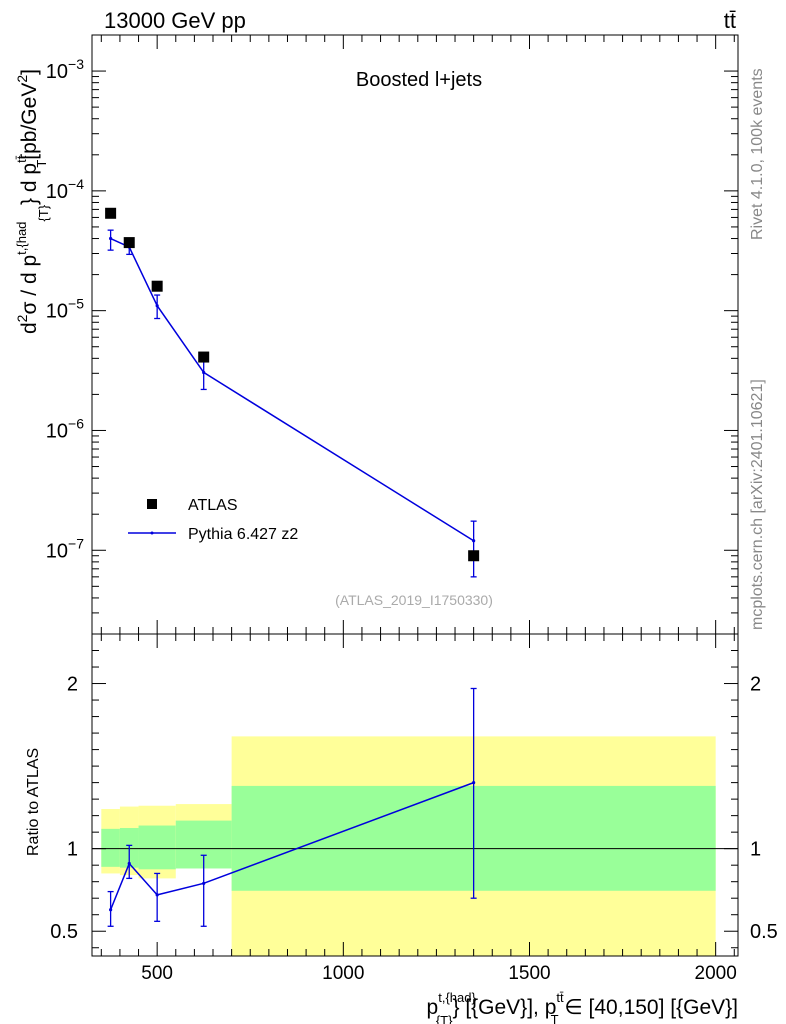 The height and width of the screenshot is (1024, 786). What do you see at coordinates (755, 850) in the screenshot?
I see `ratio-ytick-label-right-1: 1` at bounding box center [755, 850].